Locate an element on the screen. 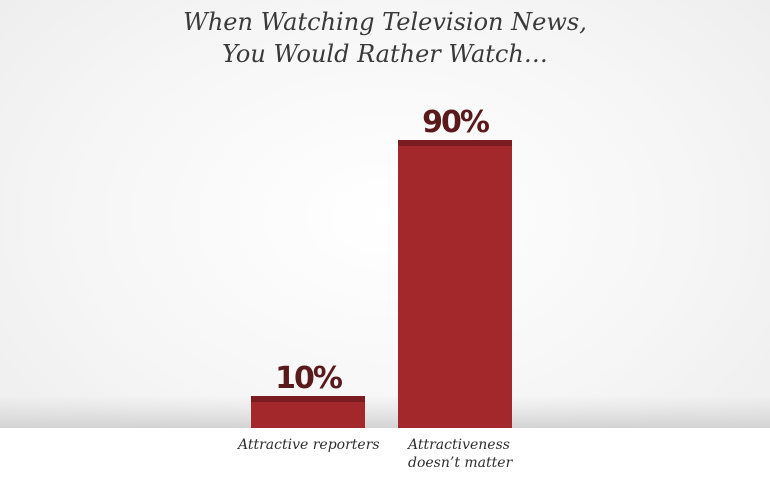 This screenshot has height=482, width=770. floor is located at coordinates (385, 455).